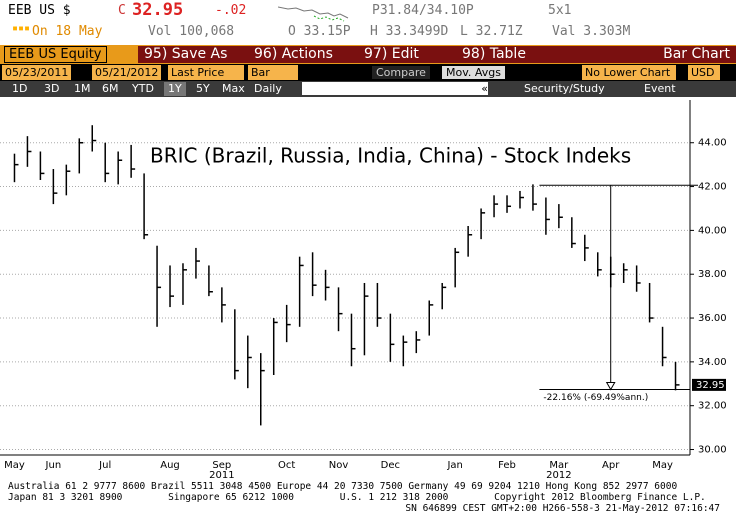 This screenshot has width=736, height=527. I want to click on collapse: «, so click(395, 88).